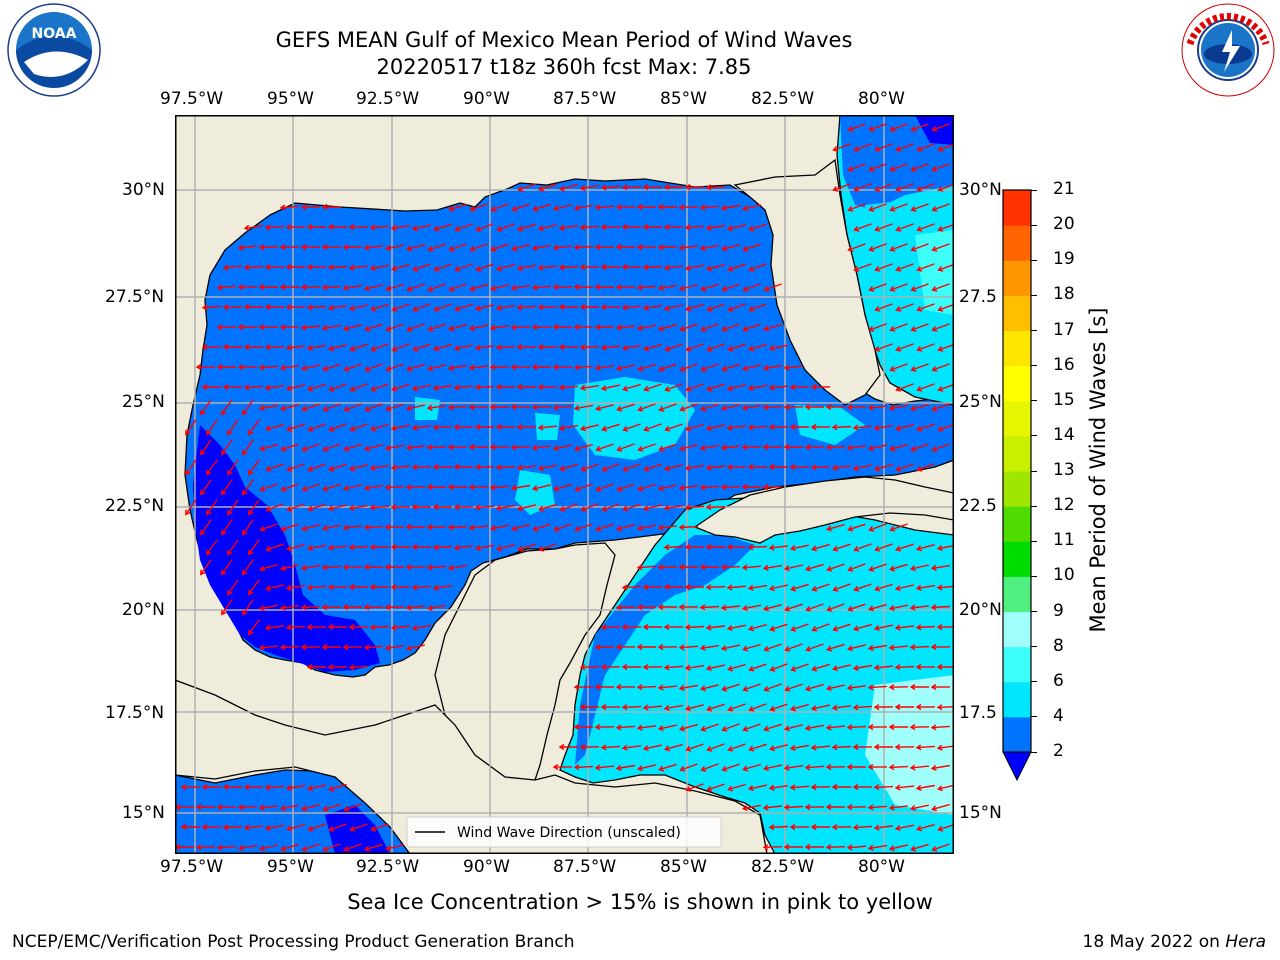 The height and width of the screenshot is (960, 1280). Describe the element at coordinates (665, 650) in the screenshot. I see `caribbean-dark-band` at that location.